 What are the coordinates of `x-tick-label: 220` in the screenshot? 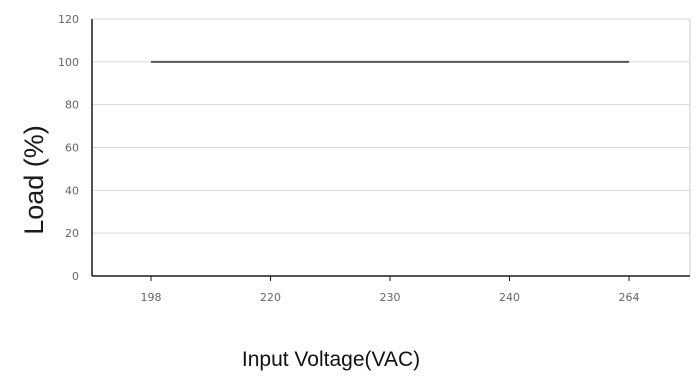 It's located at (270, 297).